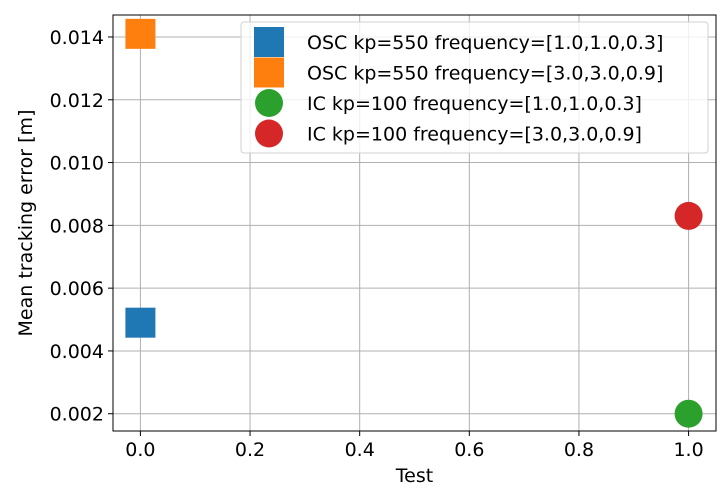 The width and height of the screenshot is (723, 497). Describe the element at coordinates (474, 104) in the screenshot. I see `legend-label: IC kp=100 frequency=[1.0,1.0,0.3]` at that location.